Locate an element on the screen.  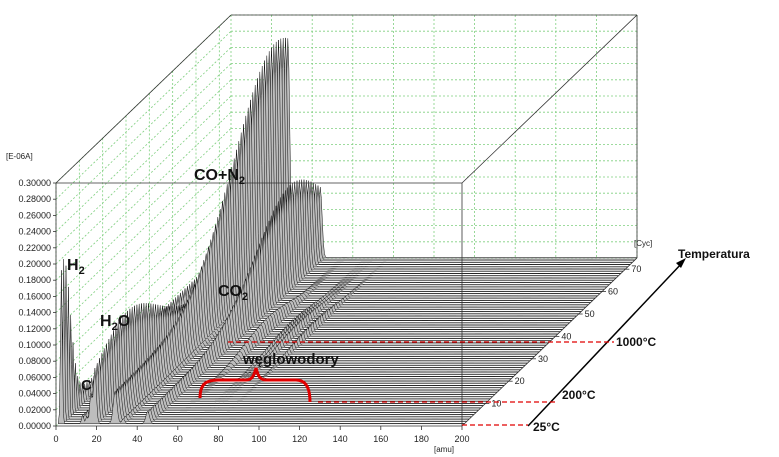
y-tick-label: 0.04000 is located at coordinates (34, 394).